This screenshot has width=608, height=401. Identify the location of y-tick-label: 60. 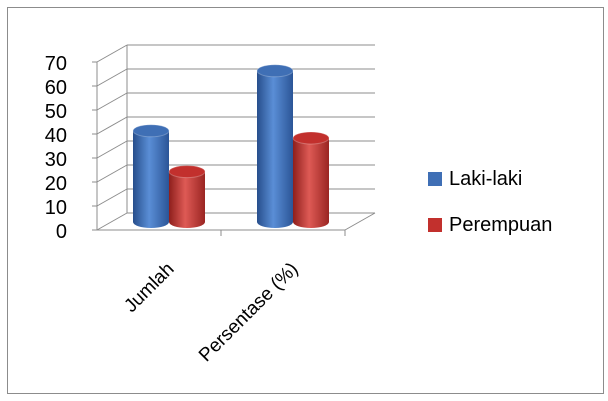
(56, 88).